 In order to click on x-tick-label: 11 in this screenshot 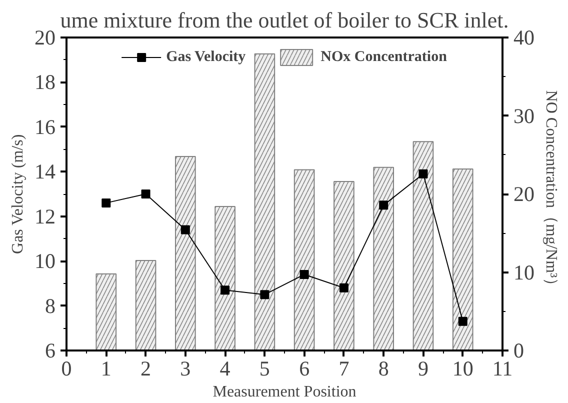, I will do `click(502, 368)`.